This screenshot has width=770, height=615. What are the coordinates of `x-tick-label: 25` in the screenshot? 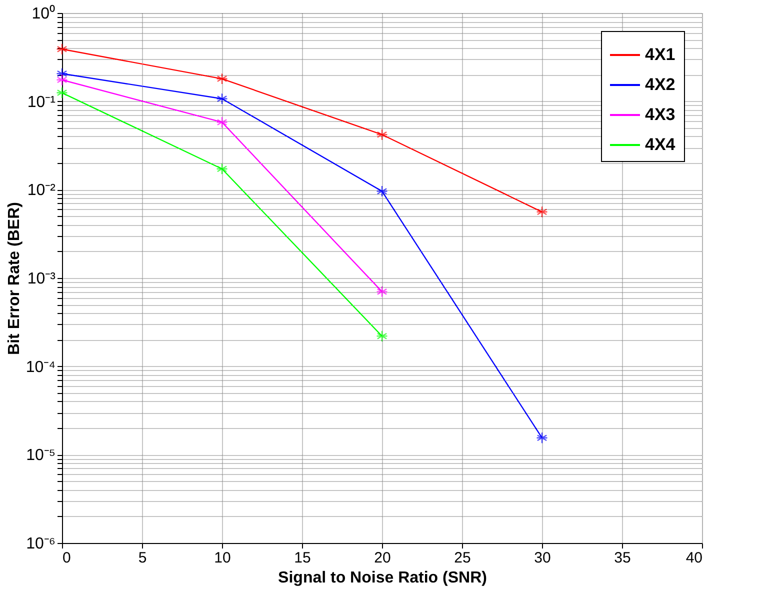 It's located at (462, 558).